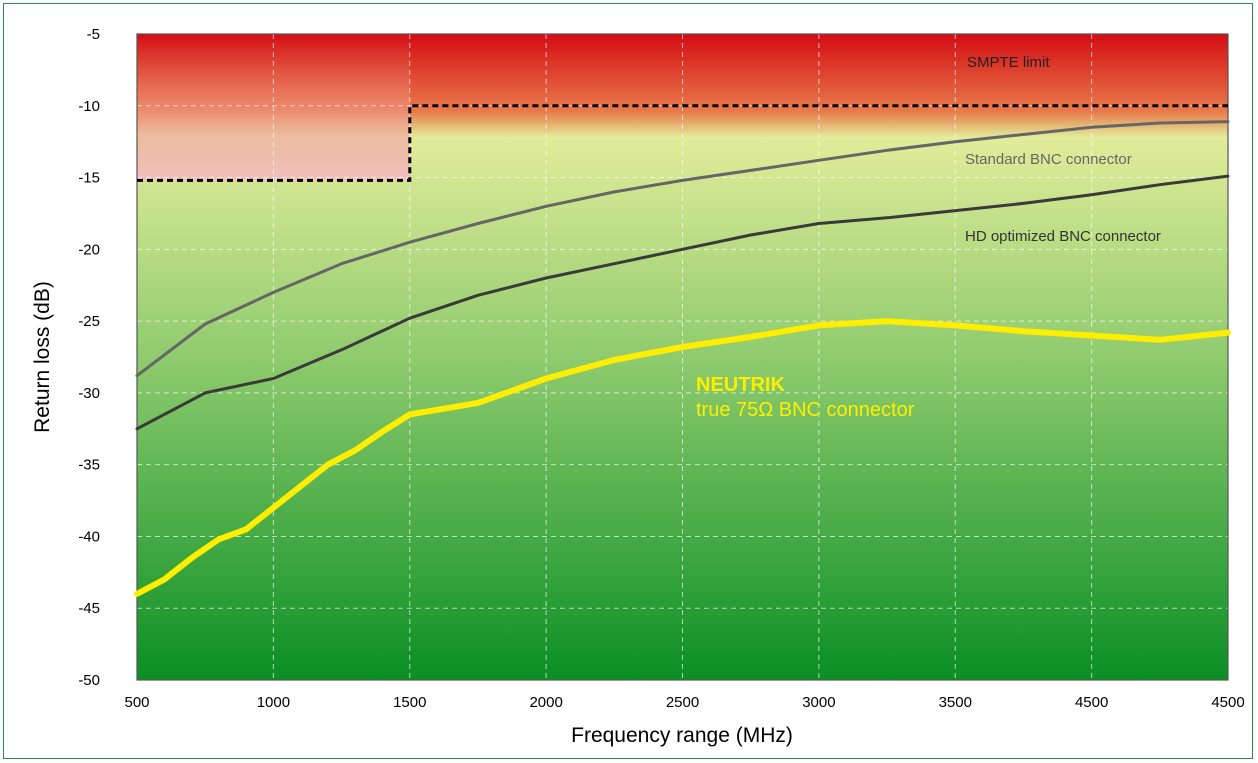 Image resolution: width=1258 pixels, height=763 pixels. I want to click on x-tick-labels: 500 1000 1500 2000 2500 3000 3500 4500 4500, so click(684, 702).